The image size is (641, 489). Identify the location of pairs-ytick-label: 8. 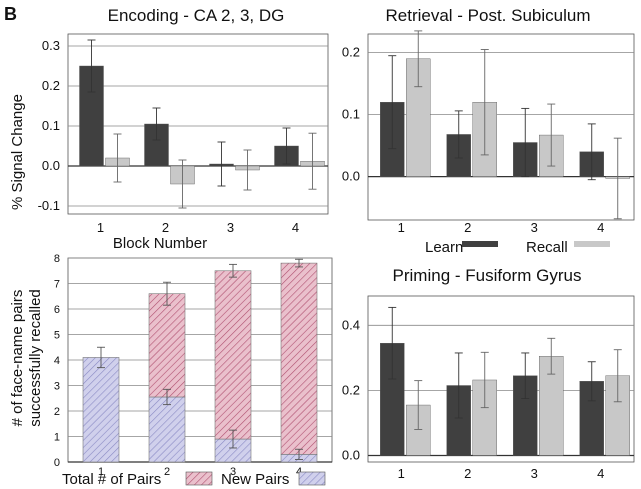
(57, 259).